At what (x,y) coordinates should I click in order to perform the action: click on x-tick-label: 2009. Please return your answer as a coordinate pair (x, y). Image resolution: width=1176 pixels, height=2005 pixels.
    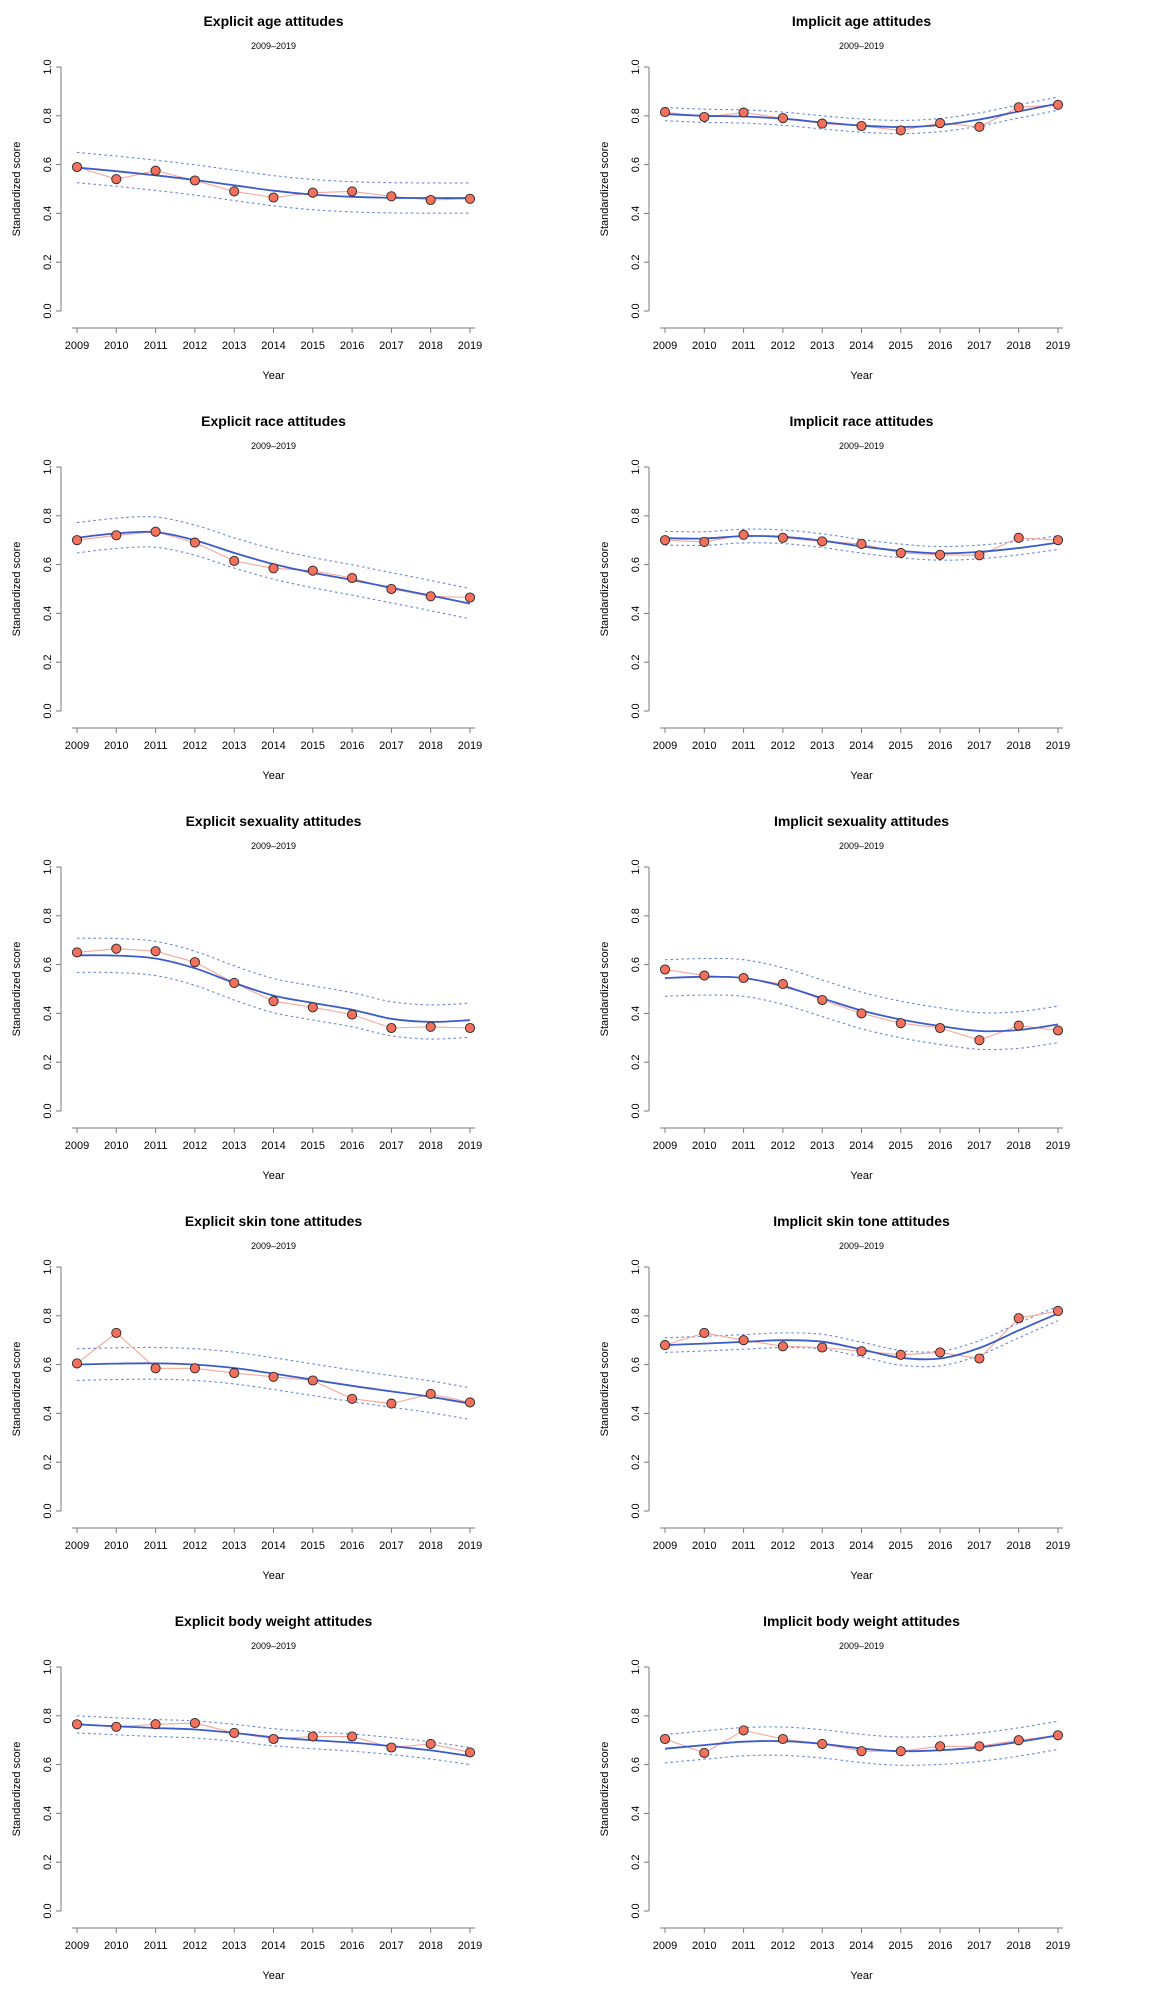
    Looking at the image, I should click on (77, 1146).